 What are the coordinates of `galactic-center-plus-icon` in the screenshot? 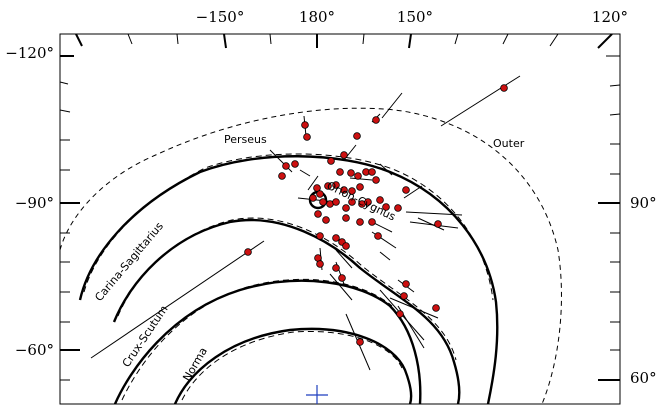 It's located at (317, 394).